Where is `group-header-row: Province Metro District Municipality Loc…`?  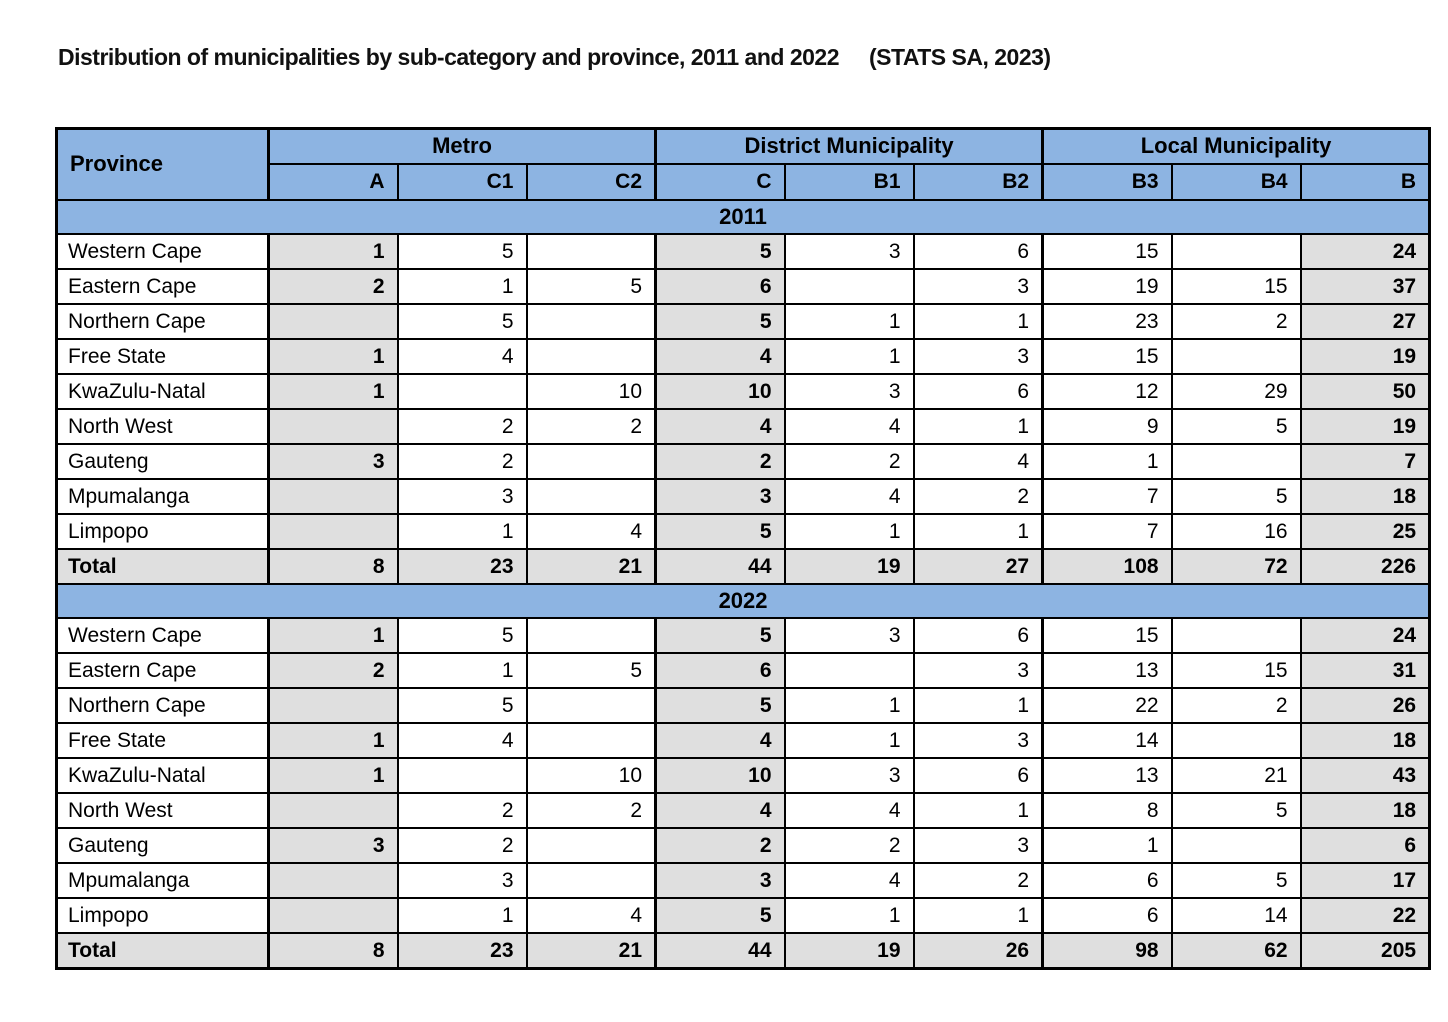
group-header-row: Province Metro District Municipality Loc… is located at coordinates (743, 164).